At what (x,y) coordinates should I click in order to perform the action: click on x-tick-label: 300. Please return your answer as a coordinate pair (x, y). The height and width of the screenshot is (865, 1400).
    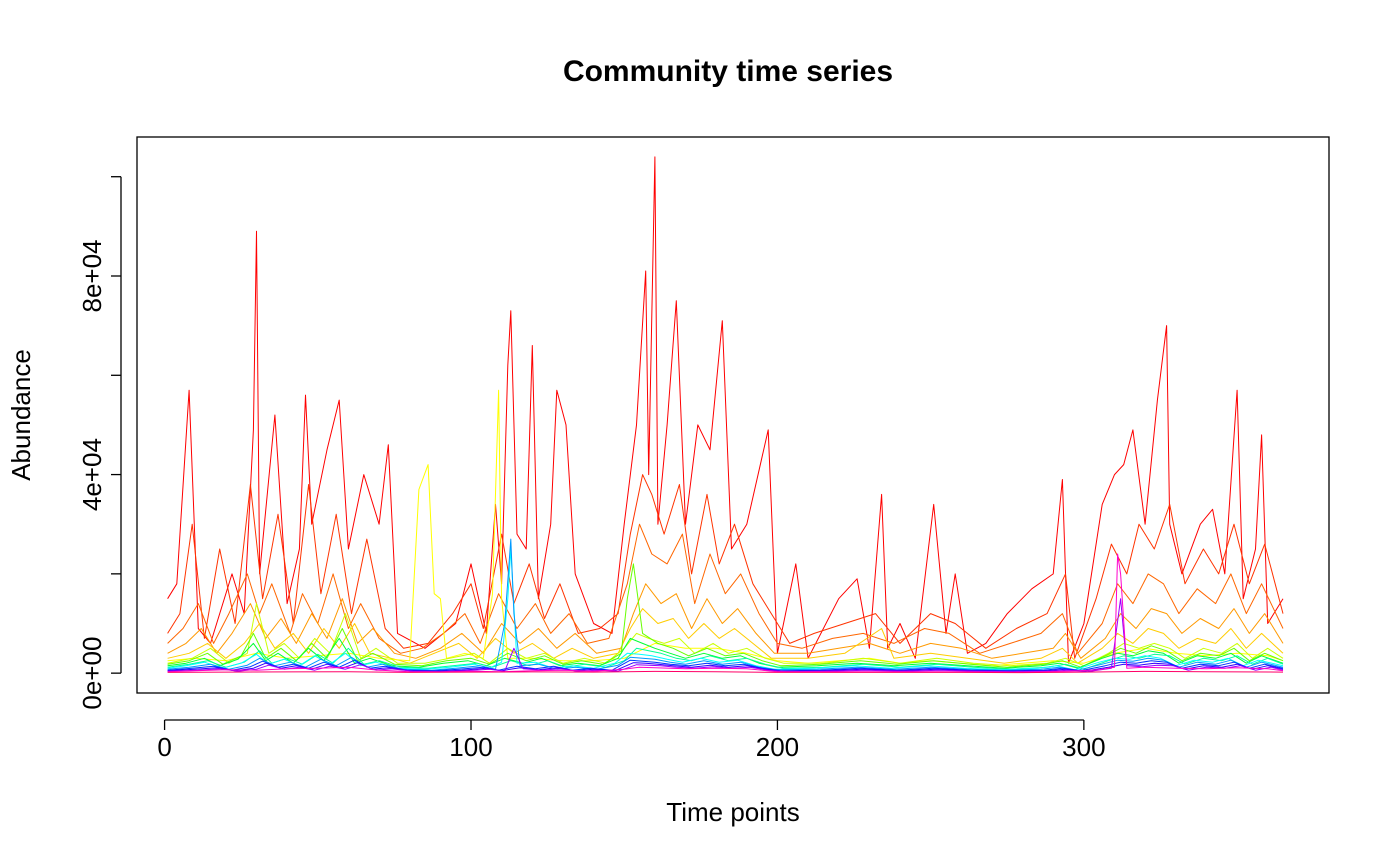
    Looking at the image, I should click on (1083, 747).